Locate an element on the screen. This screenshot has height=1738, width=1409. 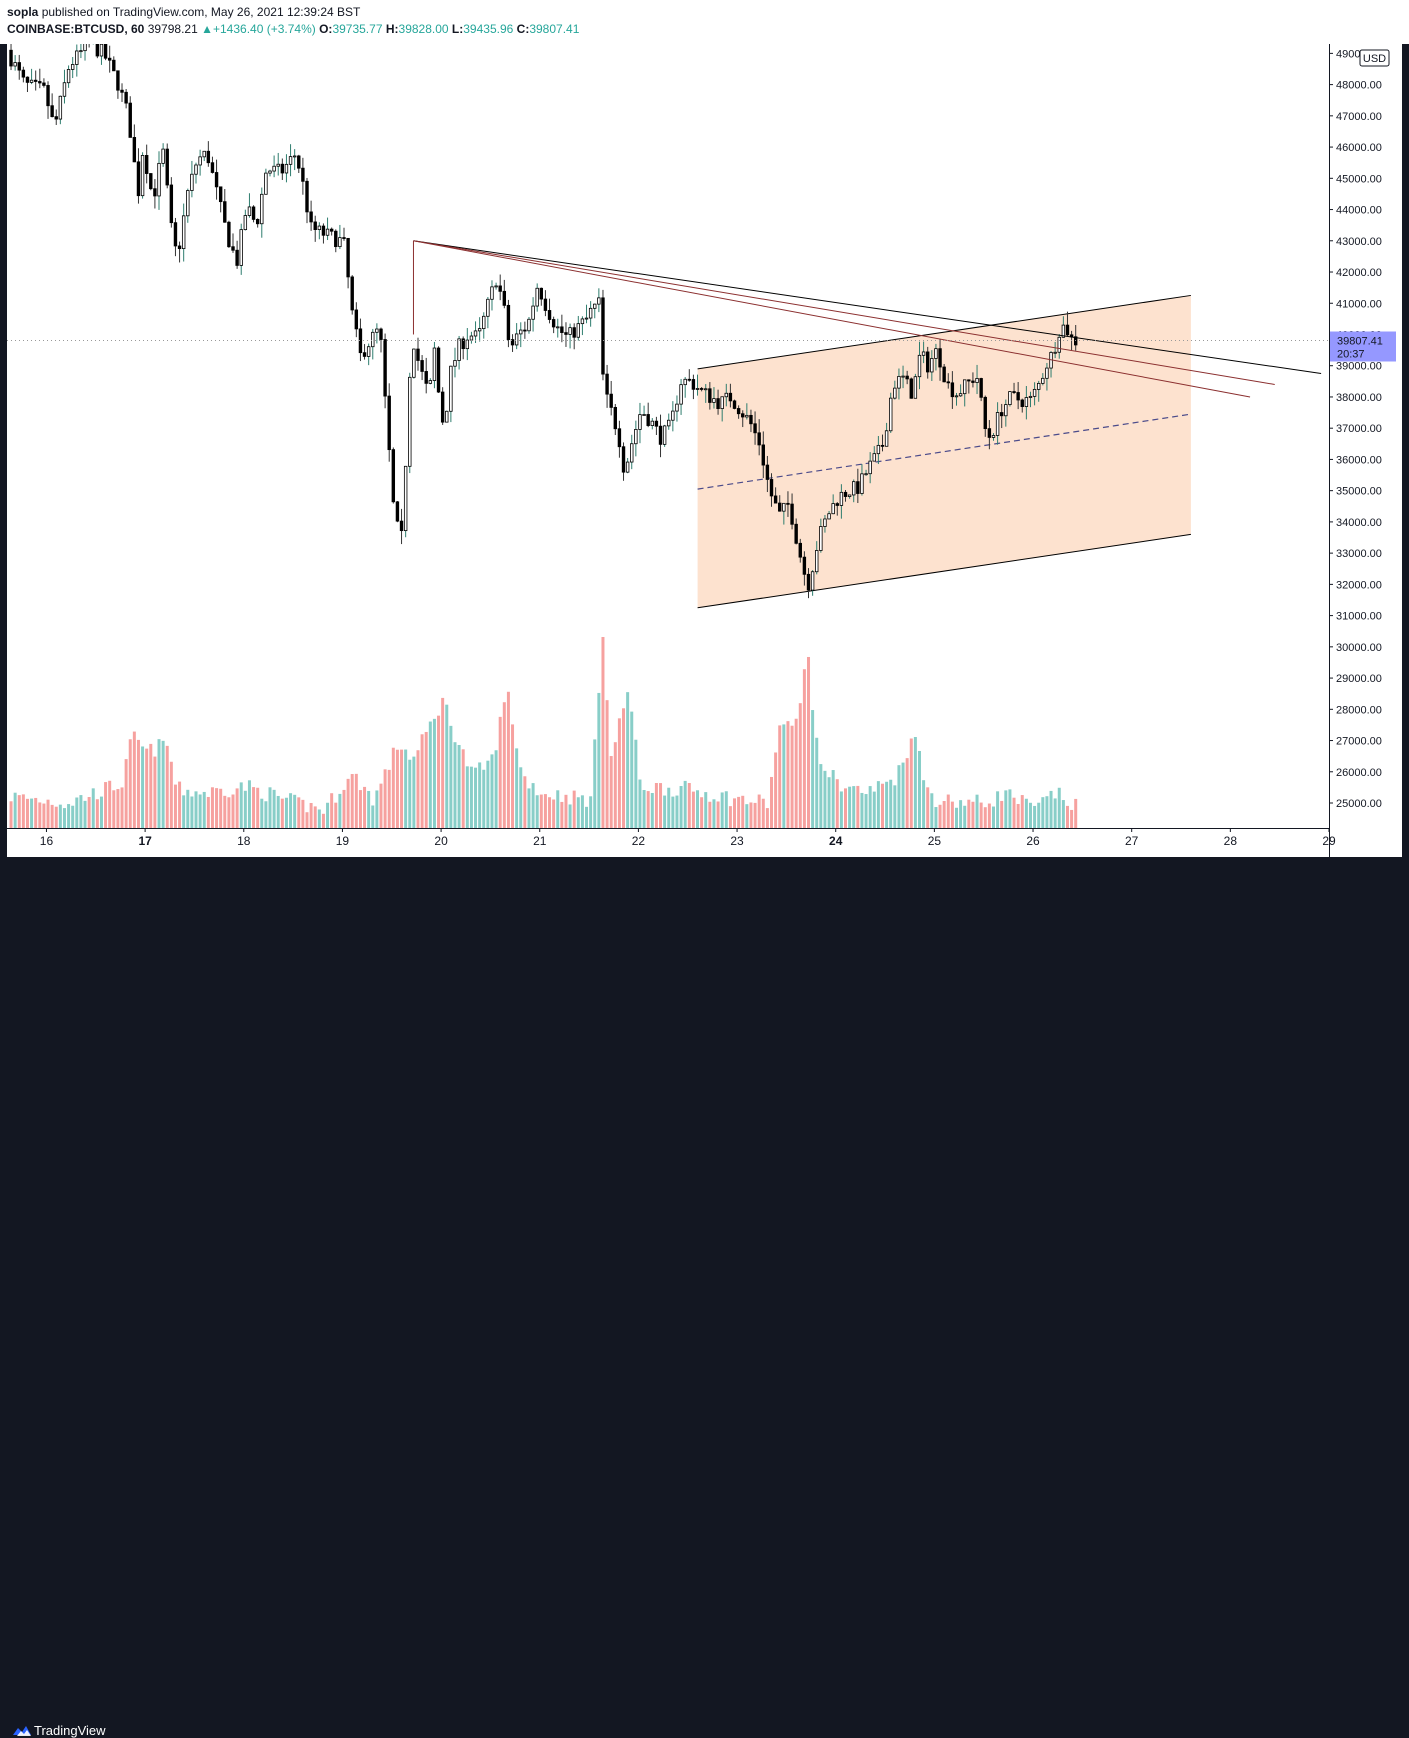
y-tick-label: 46000.00 is located at coordinates (1359, 148).